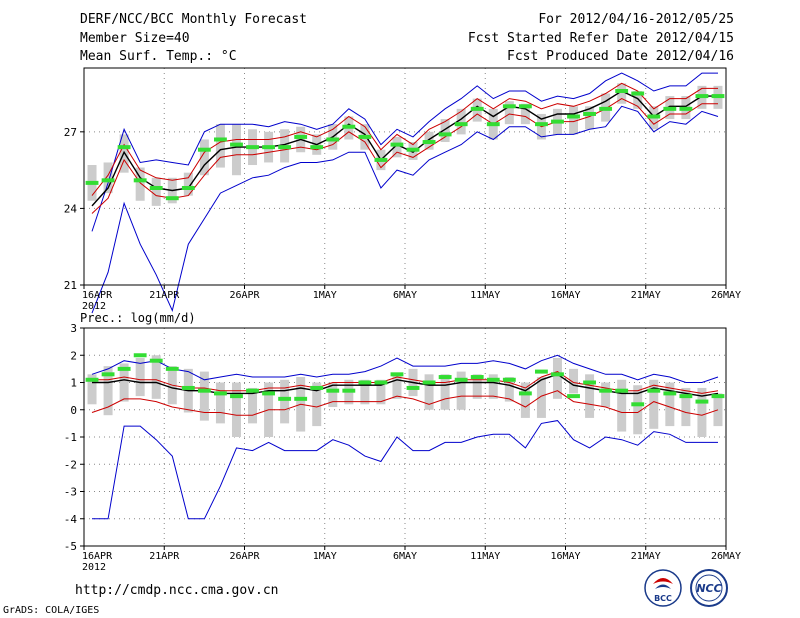  Describe the element at coordinates (565, 295) in the screenshot. I see `x-tick-label: 16MAY` at that location.